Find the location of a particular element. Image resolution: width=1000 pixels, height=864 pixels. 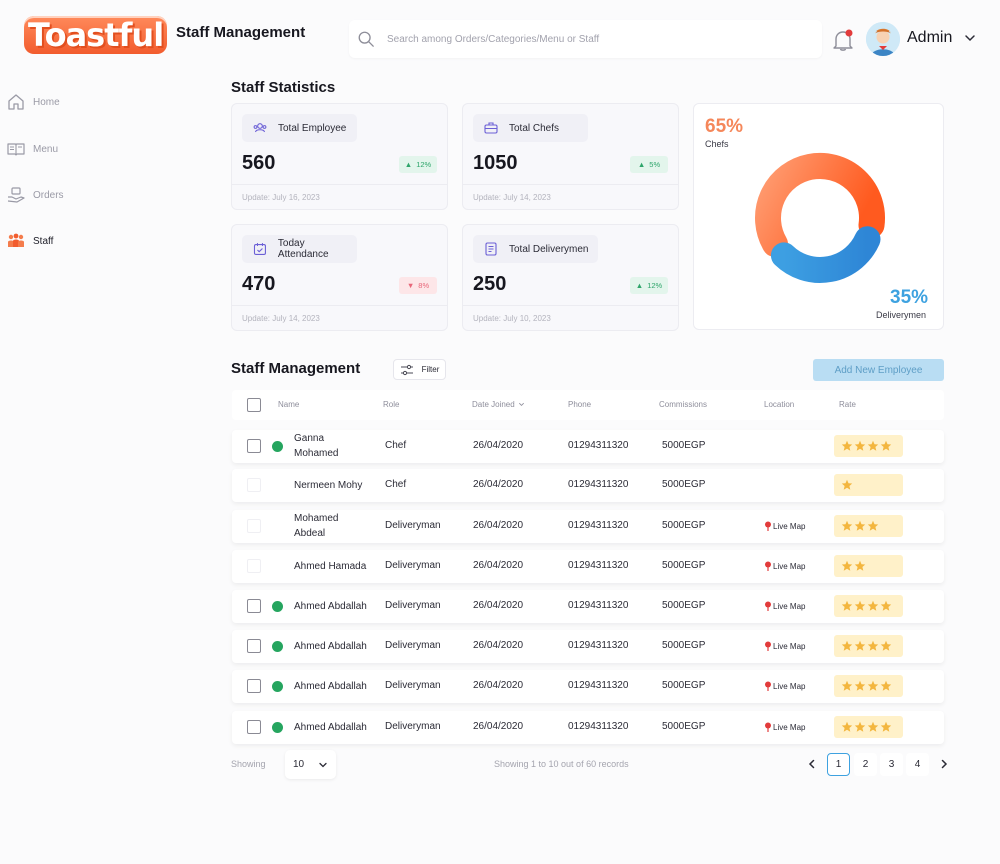

stat-label-box: Today Attendance is located at coordinates (299, 249).